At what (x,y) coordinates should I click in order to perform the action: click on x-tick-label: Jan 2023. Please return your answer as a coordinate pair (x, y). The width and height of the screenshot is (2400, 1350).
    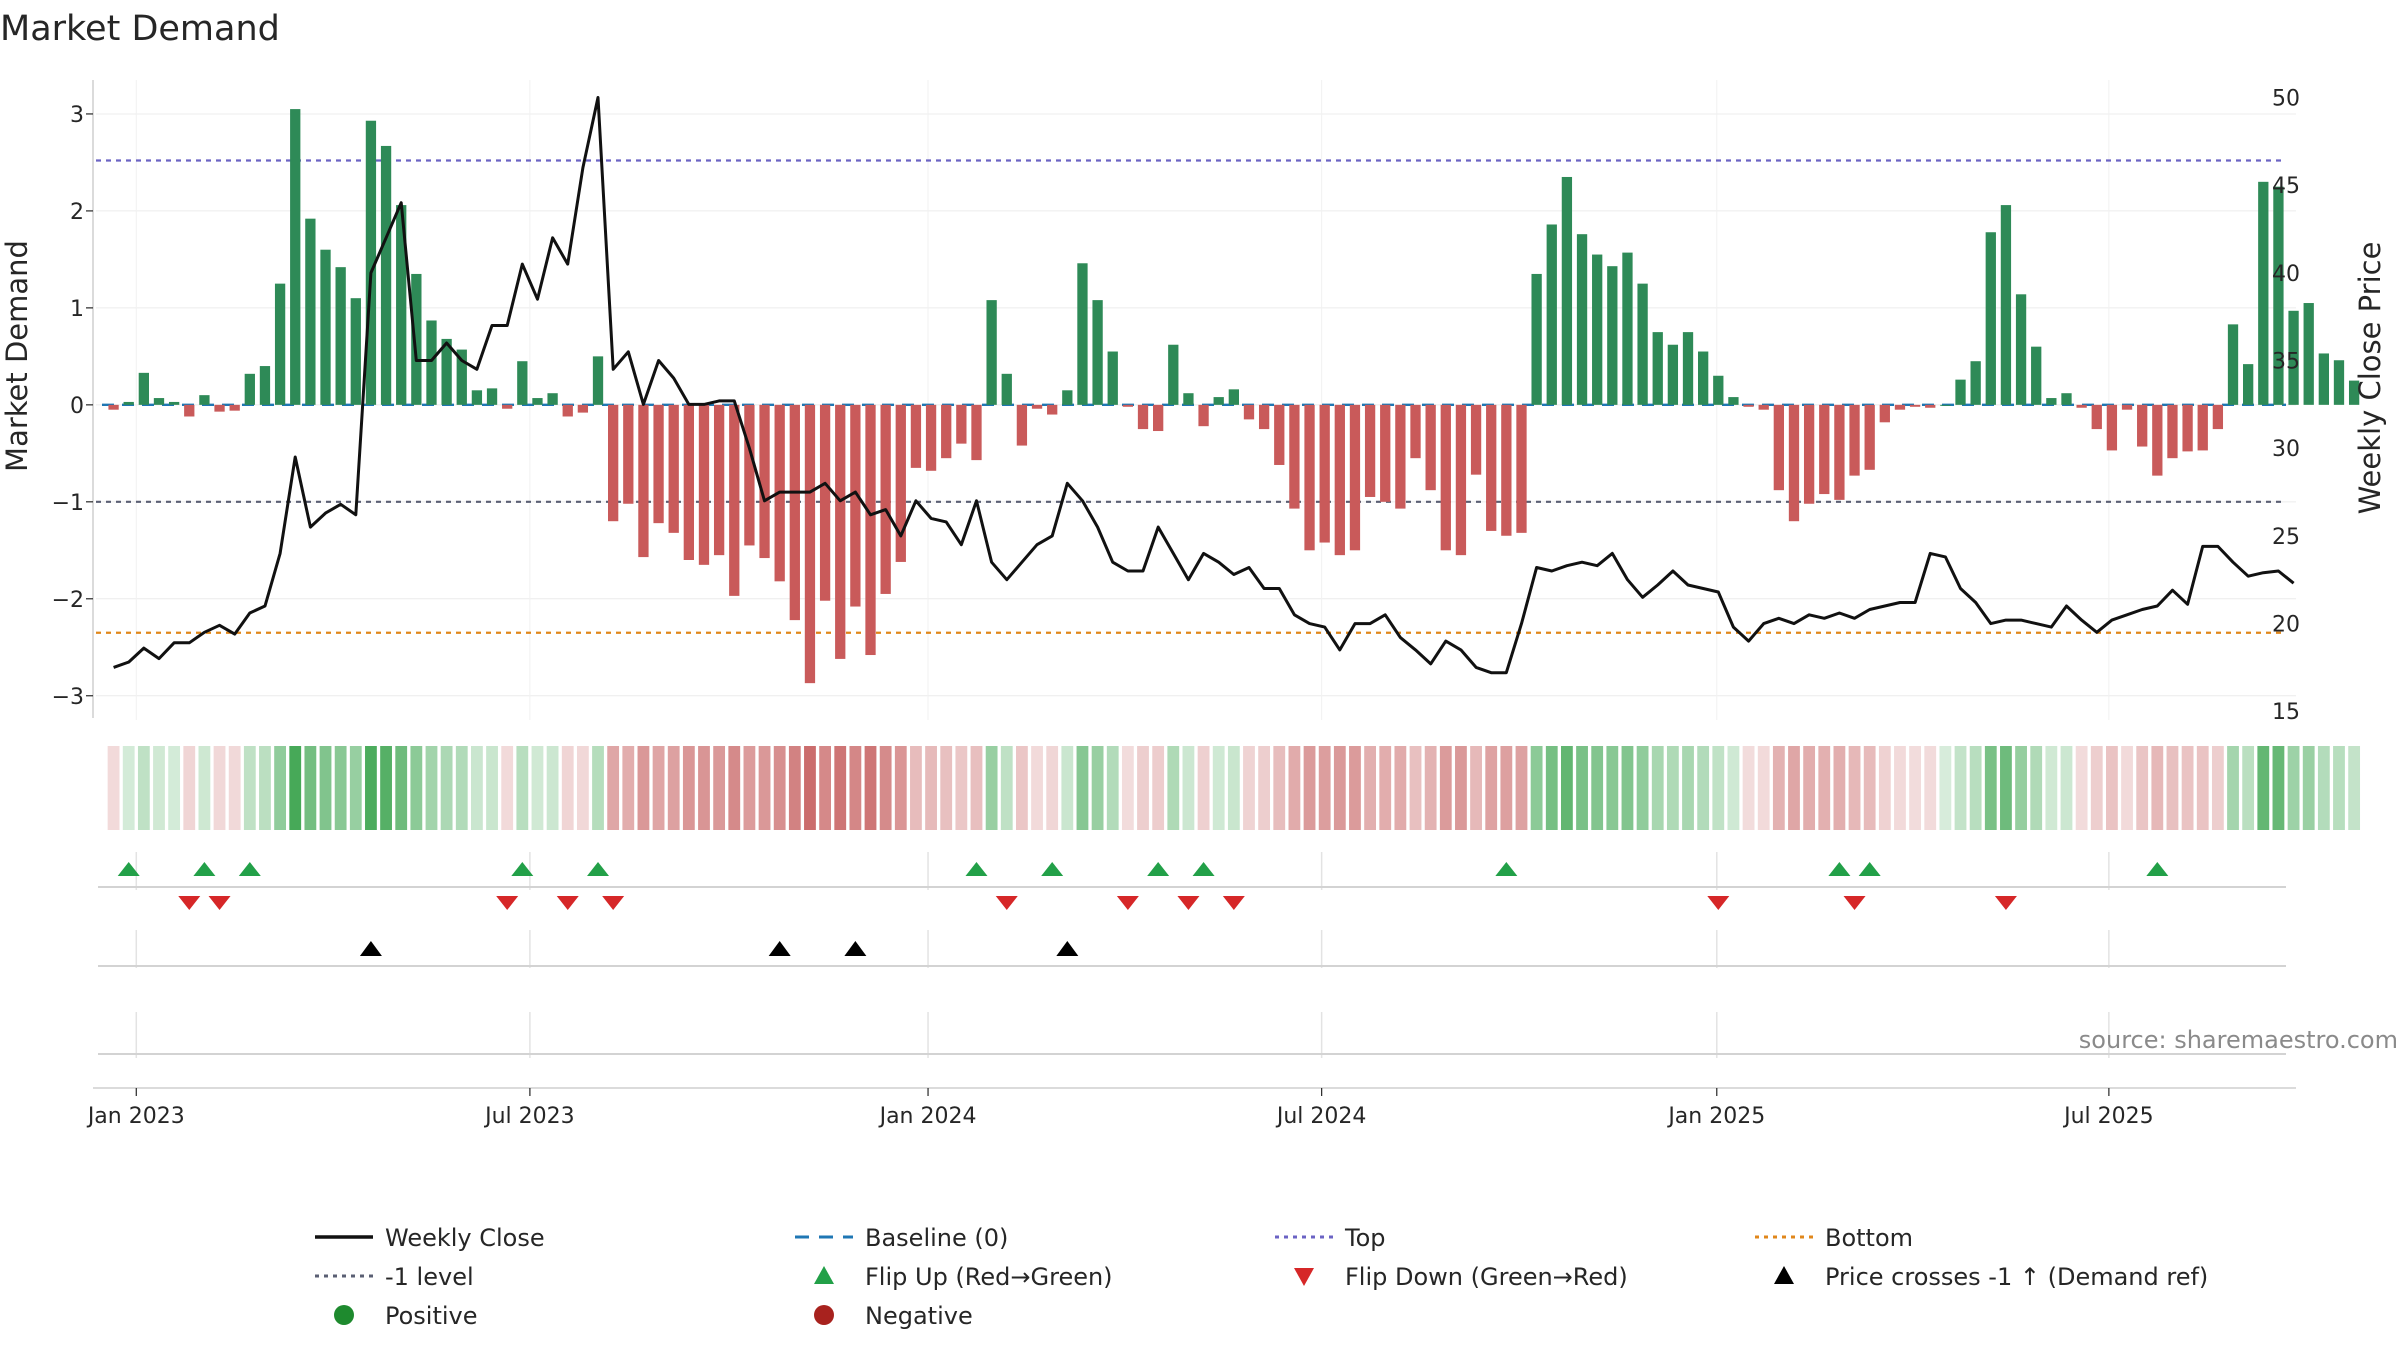
    Looking at the image, I should click on (135, 1116).